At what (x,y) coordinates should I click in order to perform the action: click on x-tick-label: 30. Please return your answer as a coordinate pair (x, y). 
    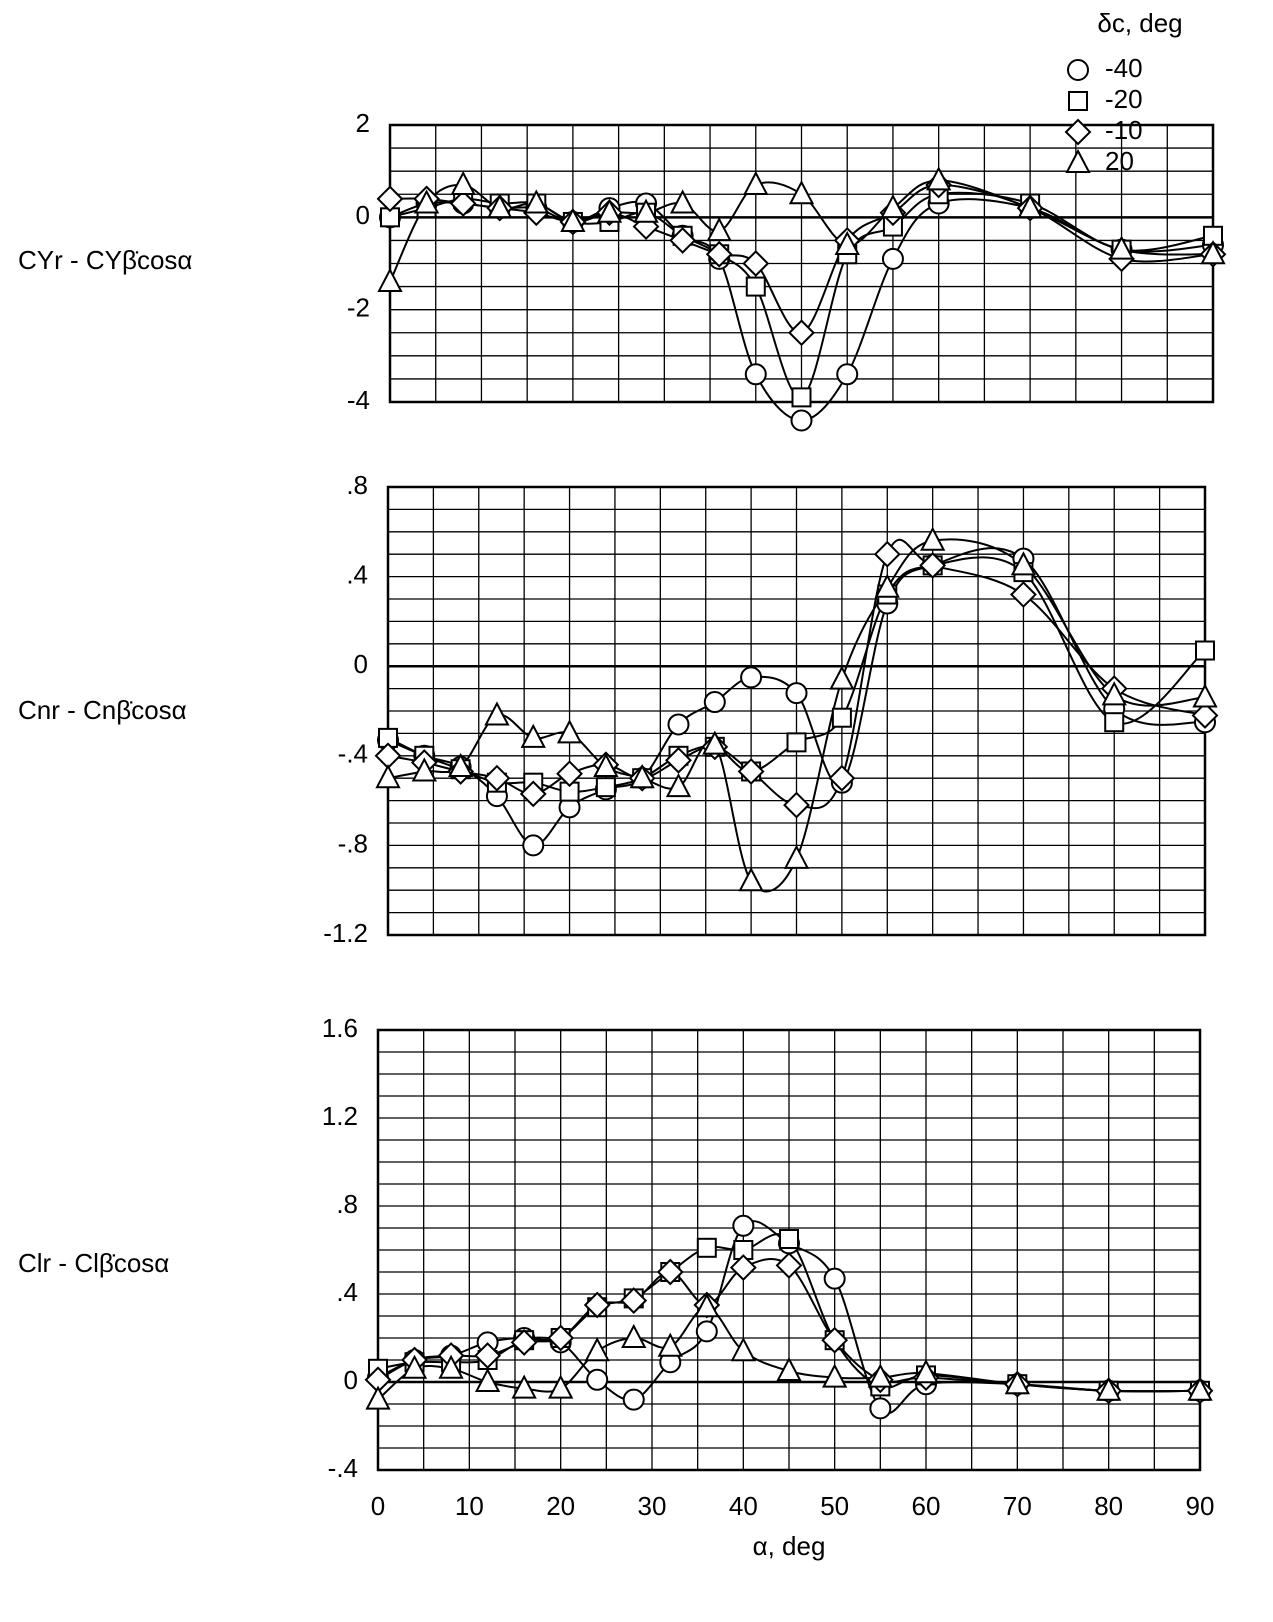
    Looking at the image, I should click on (652, 1506).